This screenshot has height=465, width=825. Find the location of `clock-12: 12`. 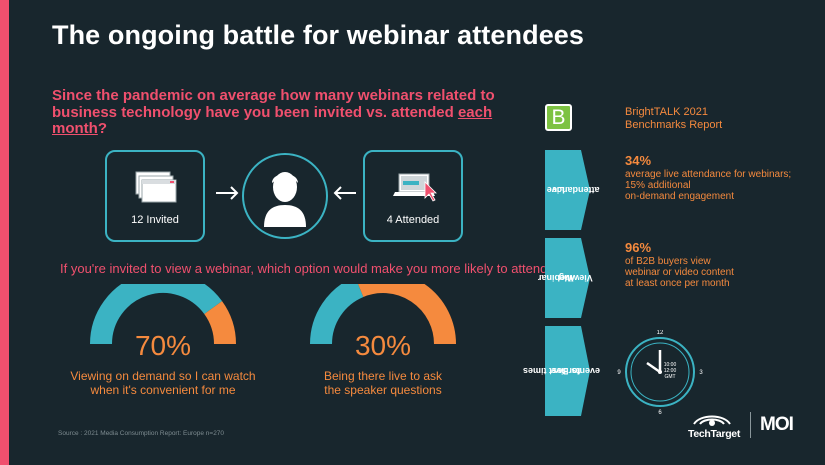

clock-12: 12 is located at coordinates (660, 333).